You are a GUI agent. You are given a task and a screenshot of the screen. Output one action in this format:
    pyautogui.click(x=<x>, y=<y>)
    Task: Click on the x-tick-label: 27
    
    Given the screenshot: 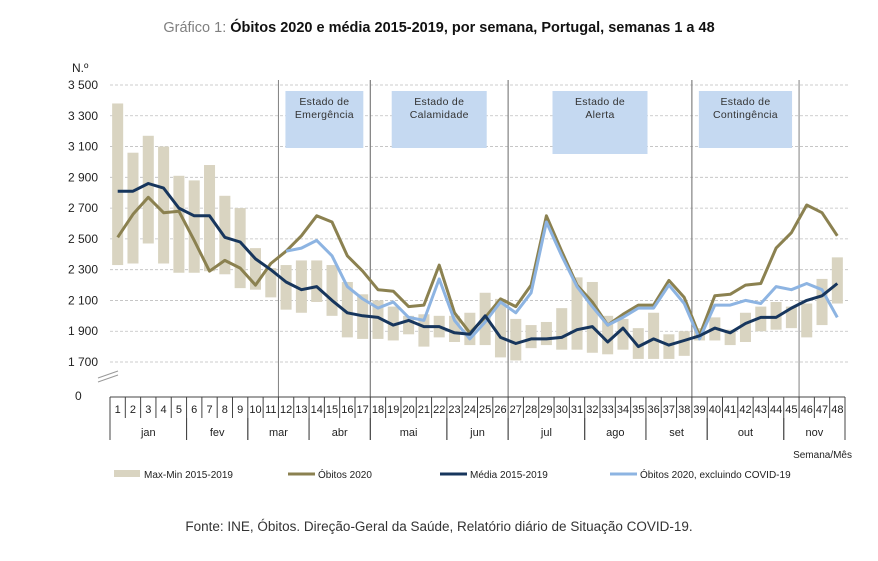 What is the action you would take?
    pyautogui.click(x=516, y=410)
    